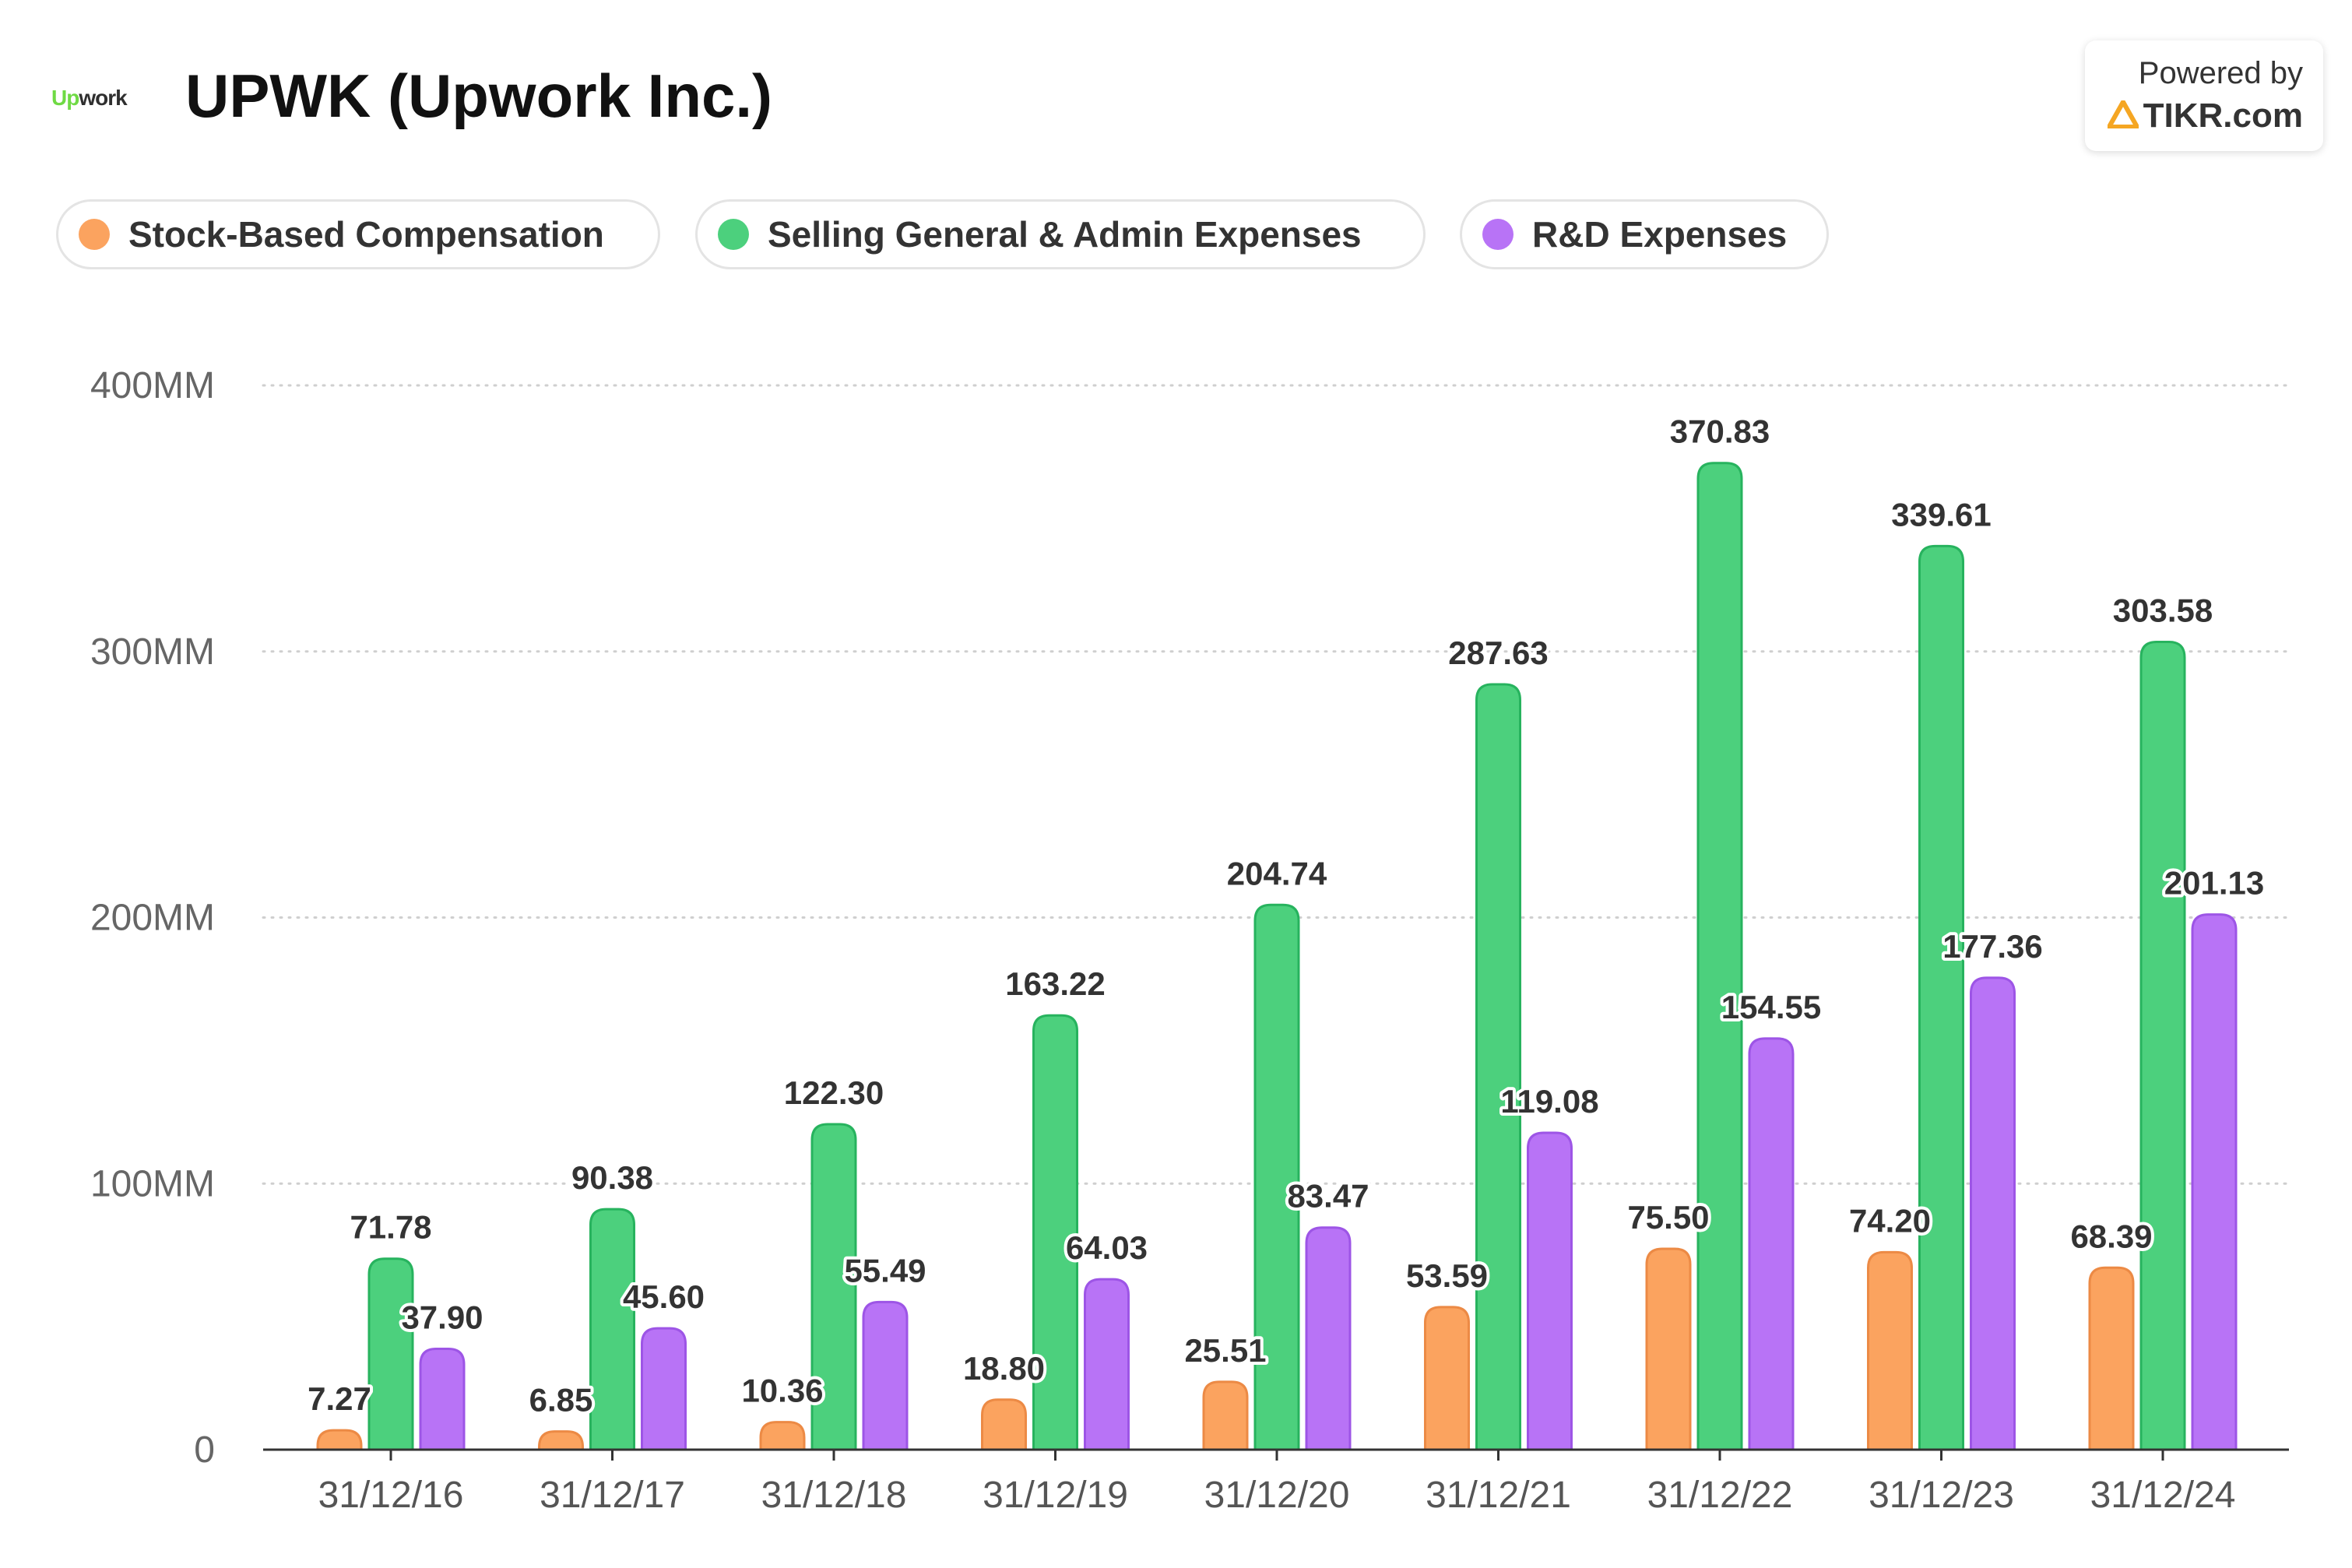  Describe the element at coordinates (1055, 983) in the screenshot. I see `data-label-sga: 163.22` at that location.